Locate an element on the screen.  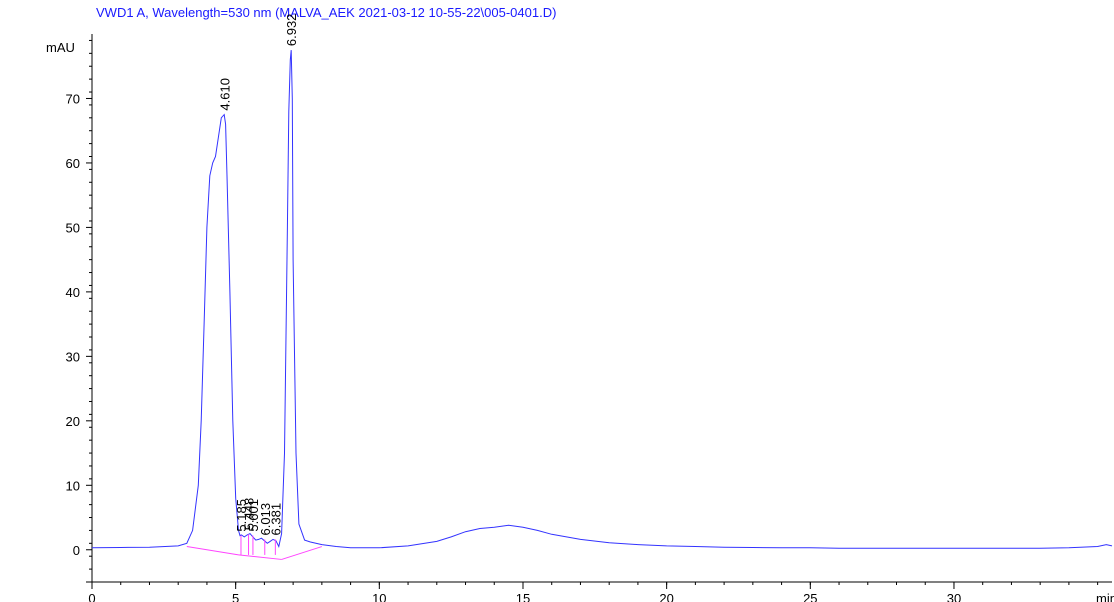
x-tick-label: 20 is located at coordinates (666, 596).